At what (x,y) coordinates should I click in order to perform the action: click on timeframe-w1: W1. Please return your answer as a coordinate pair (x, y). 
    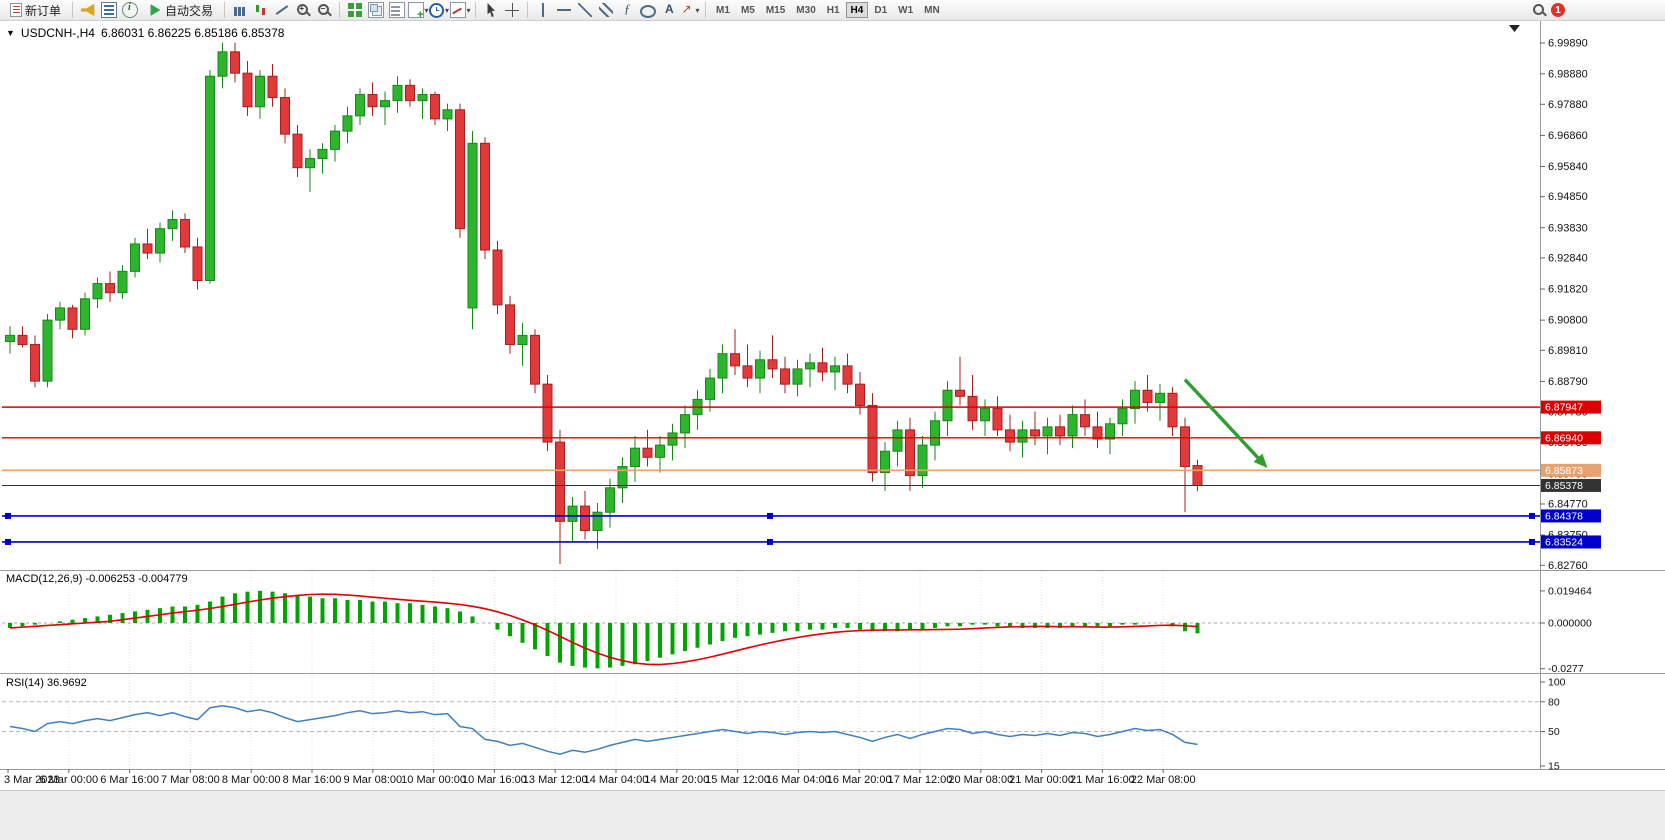
    Looking at the image, I should click on (905, 10).